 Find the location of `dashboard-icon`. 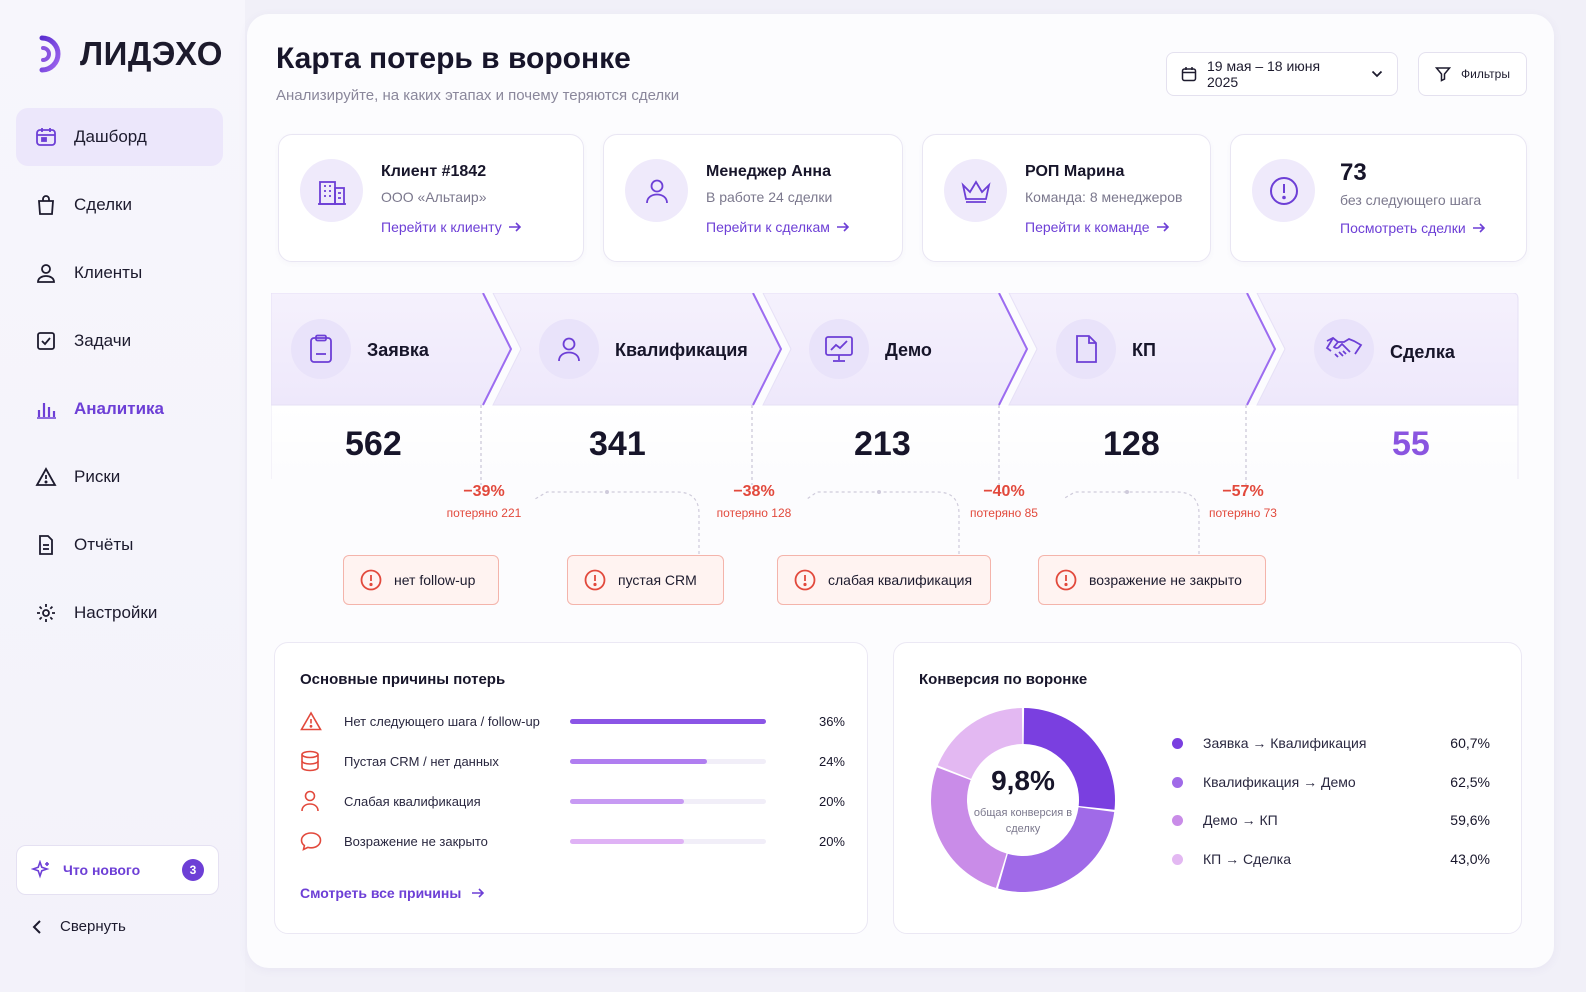

dashboard-icon is located at coordinates (46, 137).